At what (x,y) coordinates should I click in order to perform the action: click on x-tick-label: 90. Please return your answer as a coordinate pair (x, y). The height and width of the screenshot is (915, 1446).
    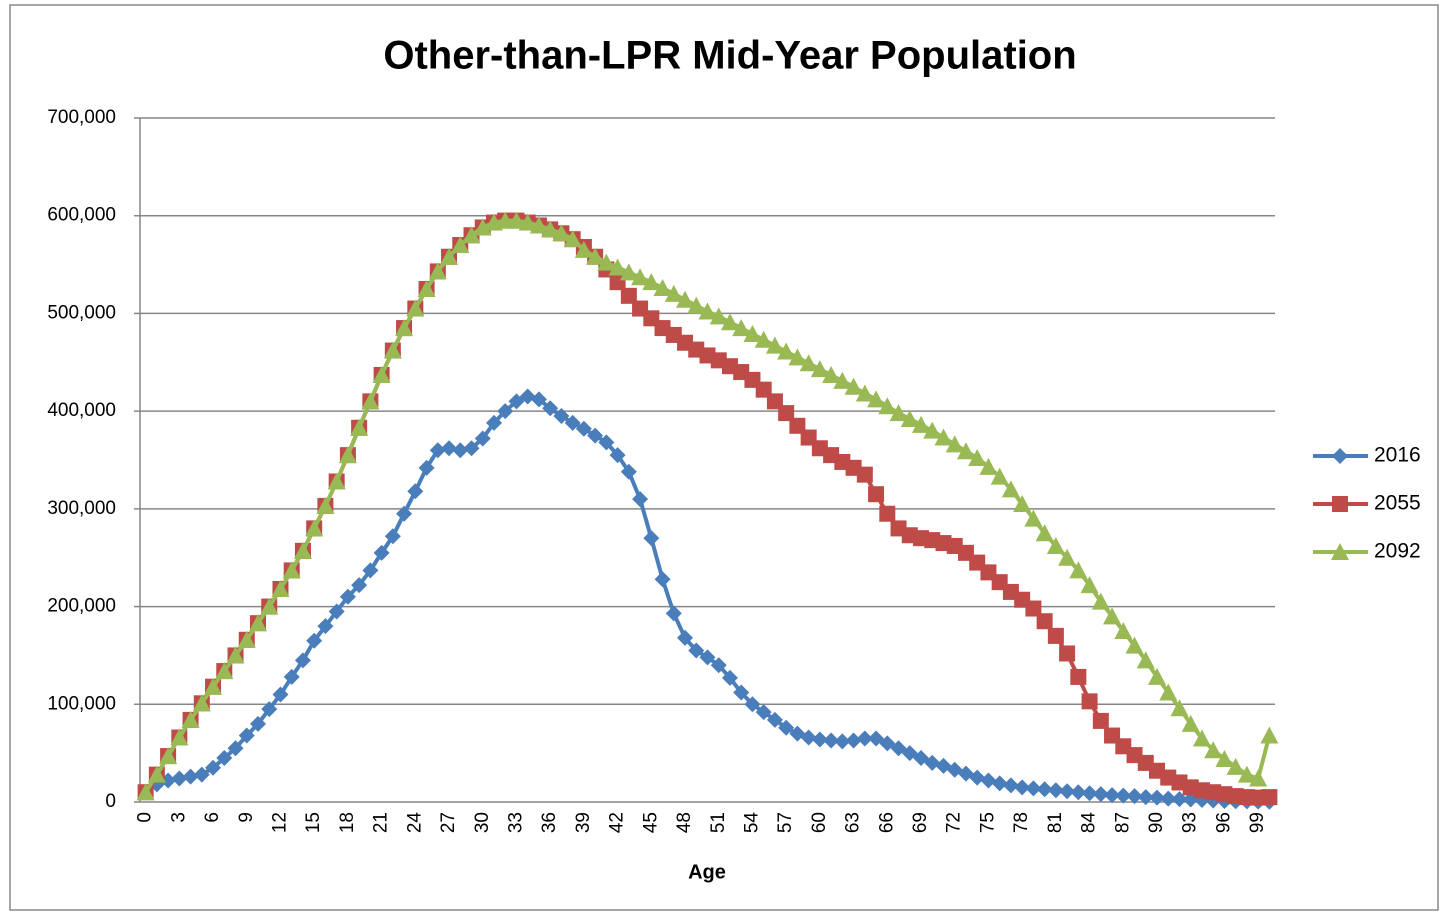
    Looking at the image, I should click on (1156, 822).